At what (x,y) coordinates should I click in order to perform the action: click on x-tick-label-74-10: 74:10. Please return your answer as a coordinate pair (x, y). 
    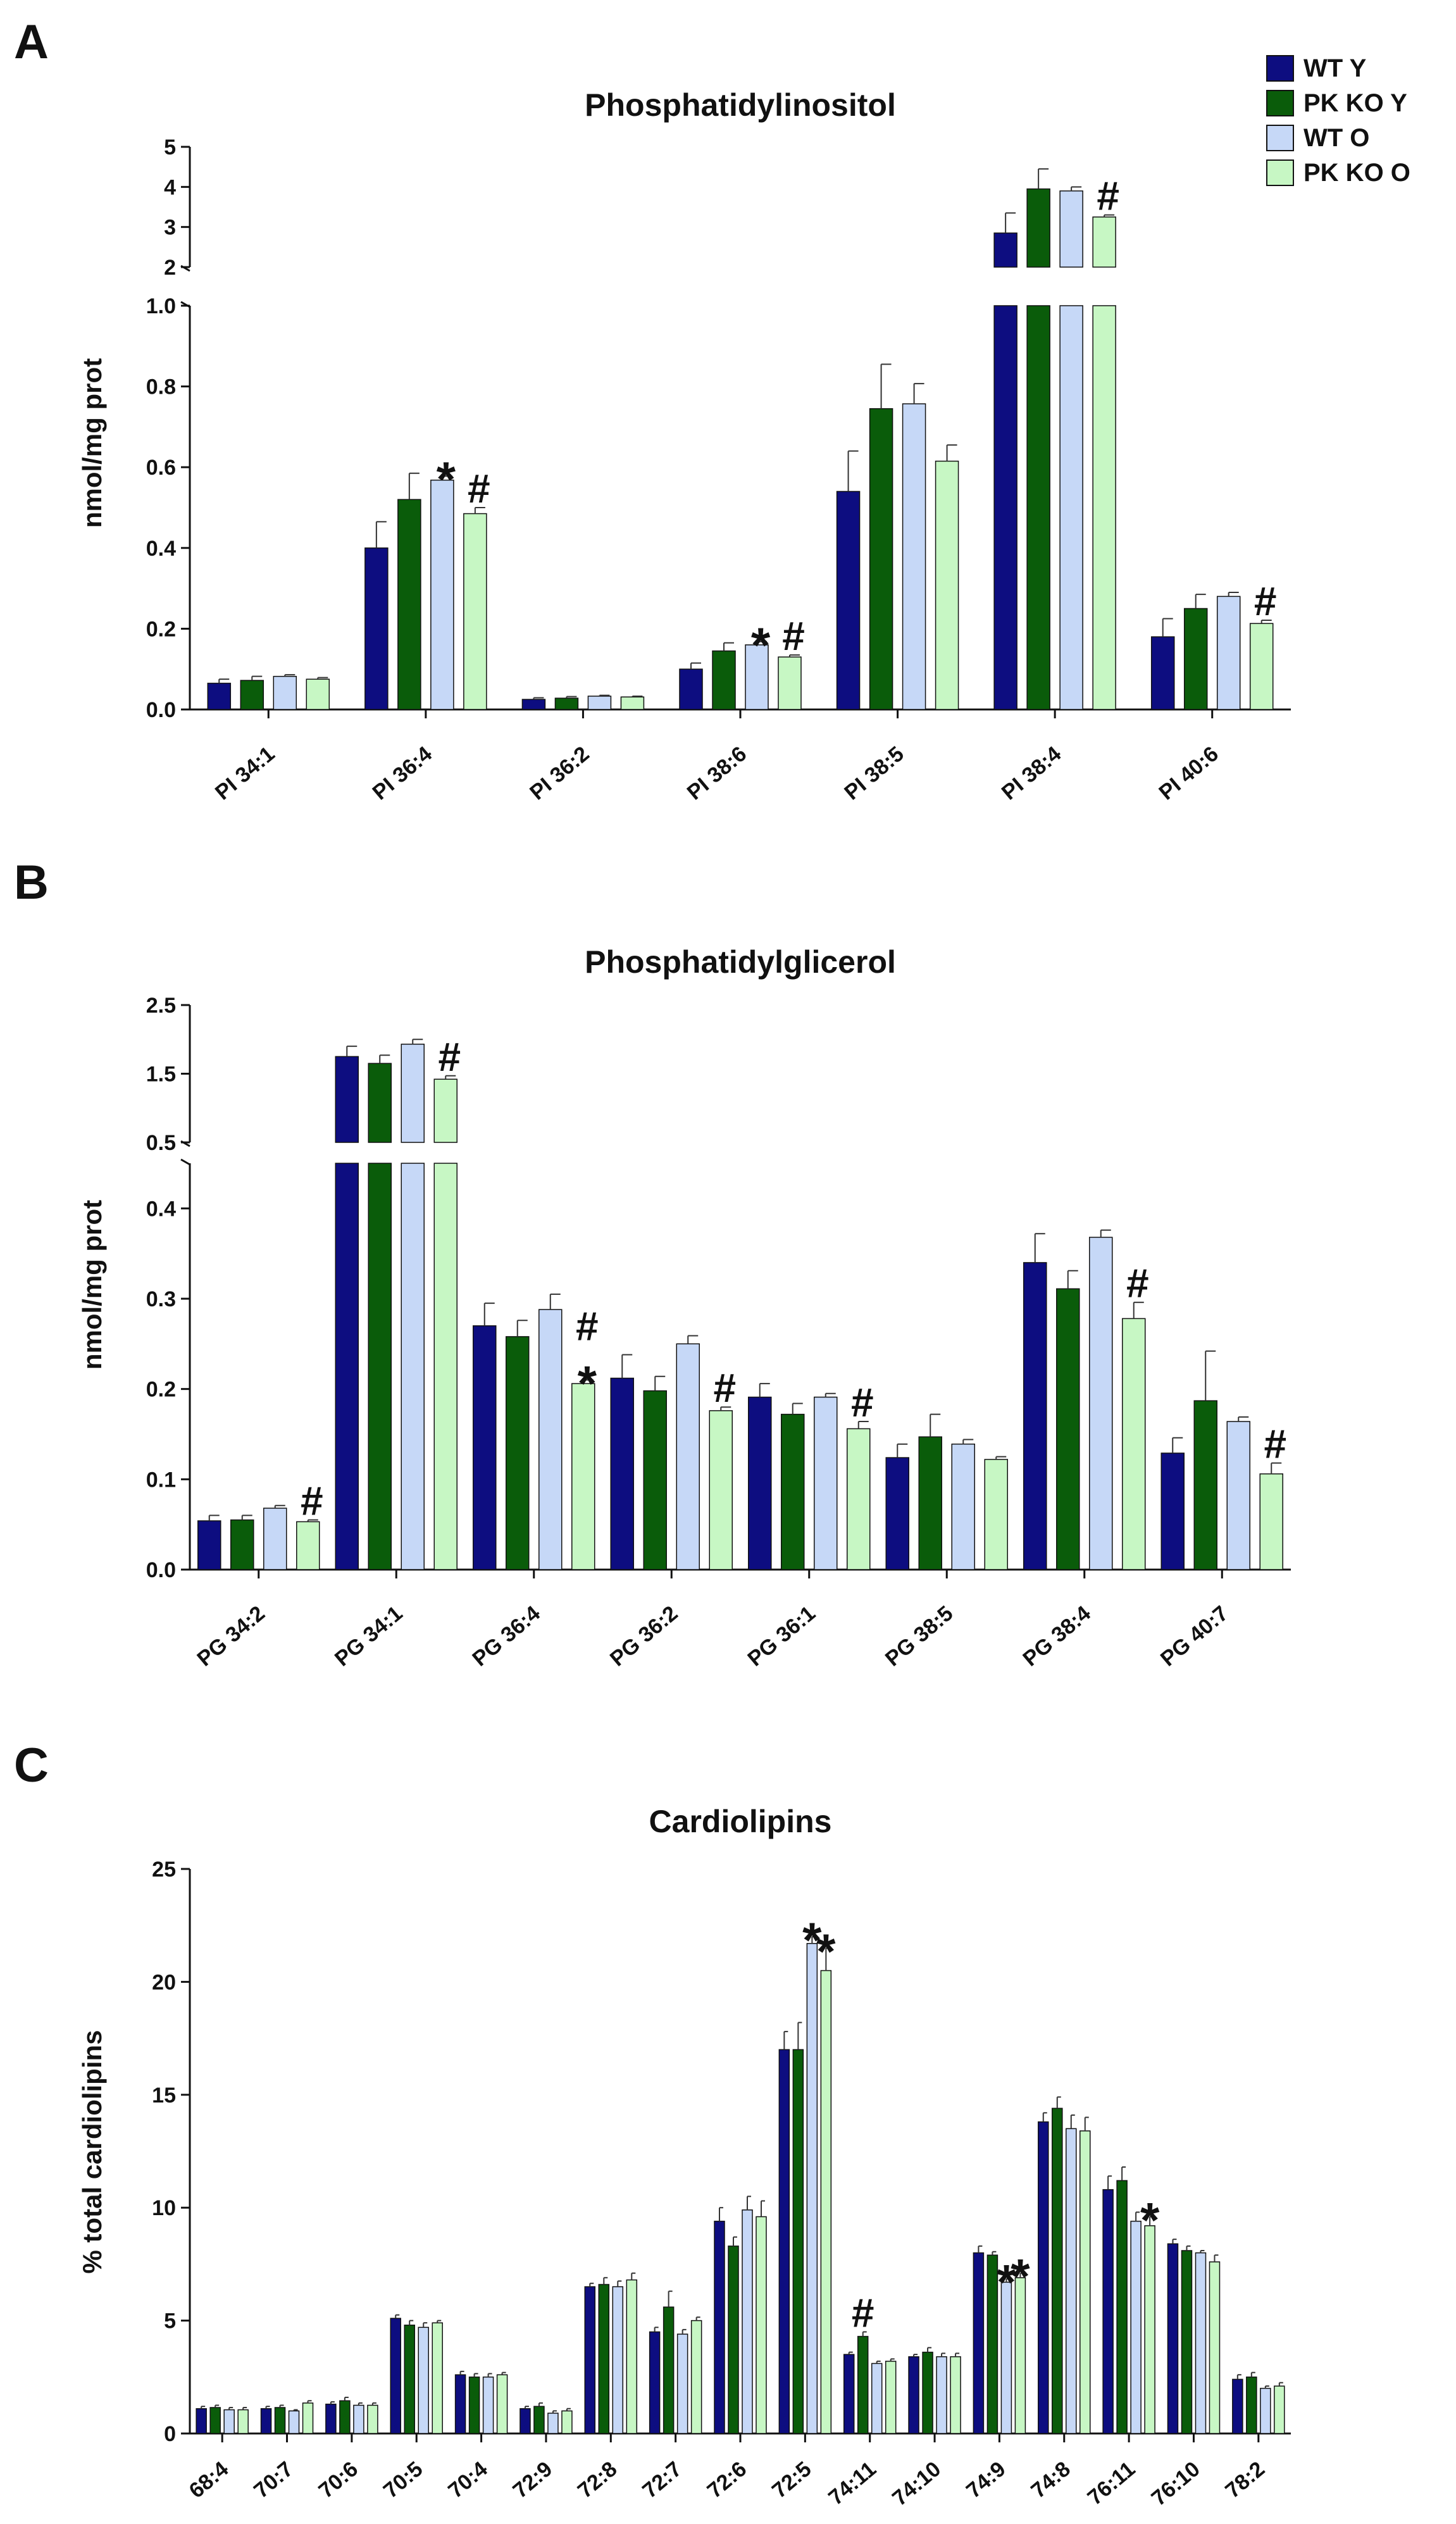
    Looking at the image, I should click on (916, 2484).